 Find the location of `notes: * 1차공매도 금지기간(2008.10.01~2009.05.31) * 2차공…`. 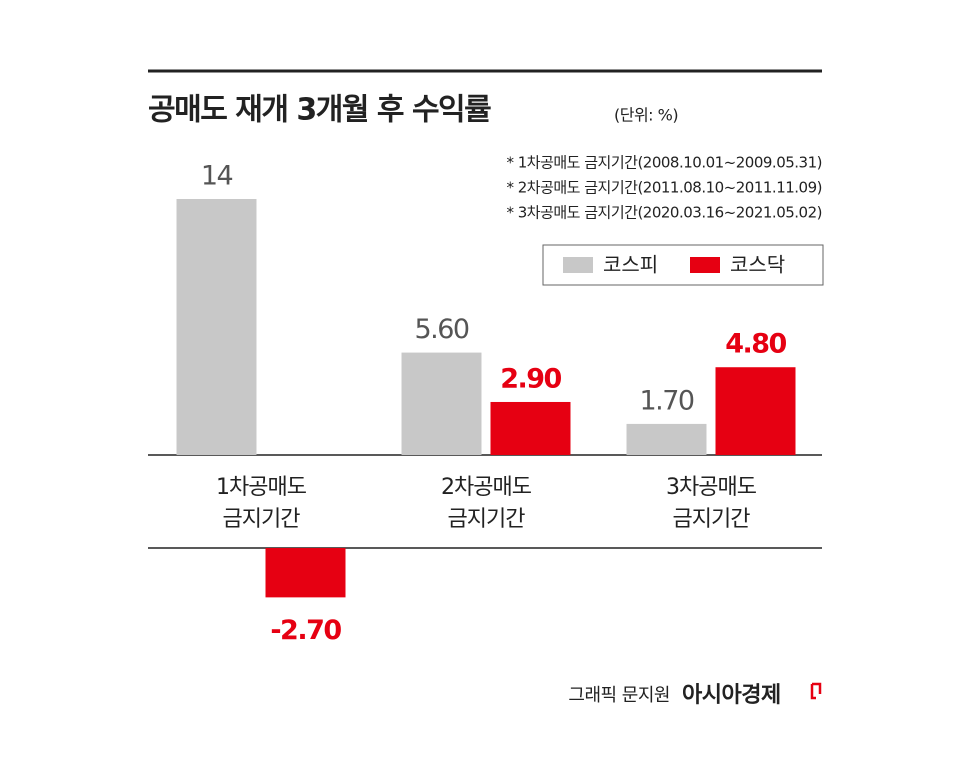

notes: * 1차공매도 금지기간(2008.10.01~2009.05.31) * 2차공… is located at coordinates (664, 188).